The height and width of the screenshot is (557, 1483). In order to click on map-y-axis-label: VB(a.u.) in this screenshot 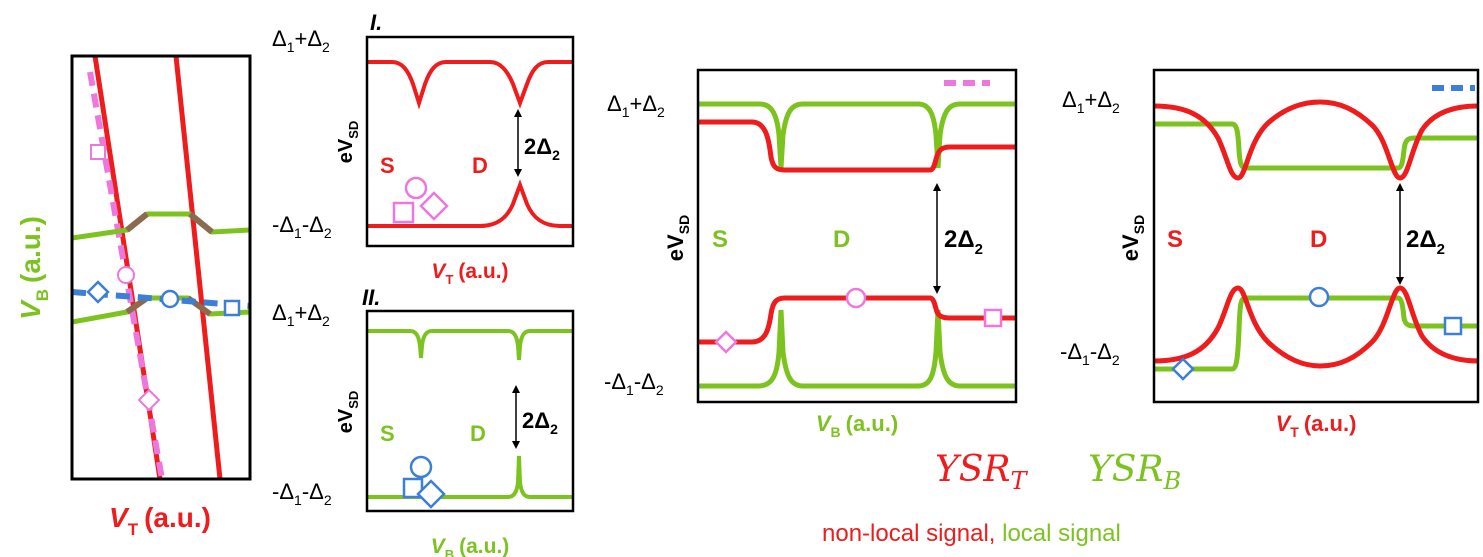, I will do `click(33, 268)`.